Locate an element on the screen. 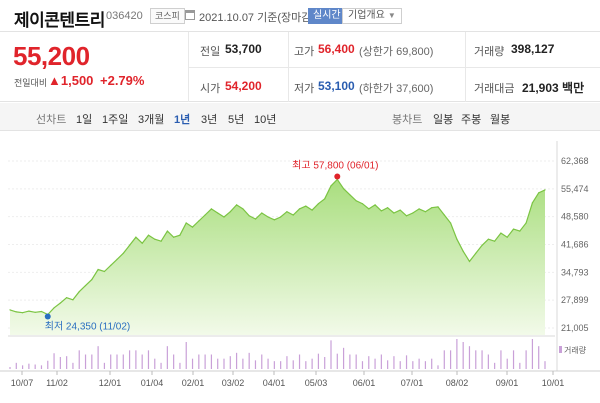  prev-close-value: 53,700 is located at coordinates (243, 49).